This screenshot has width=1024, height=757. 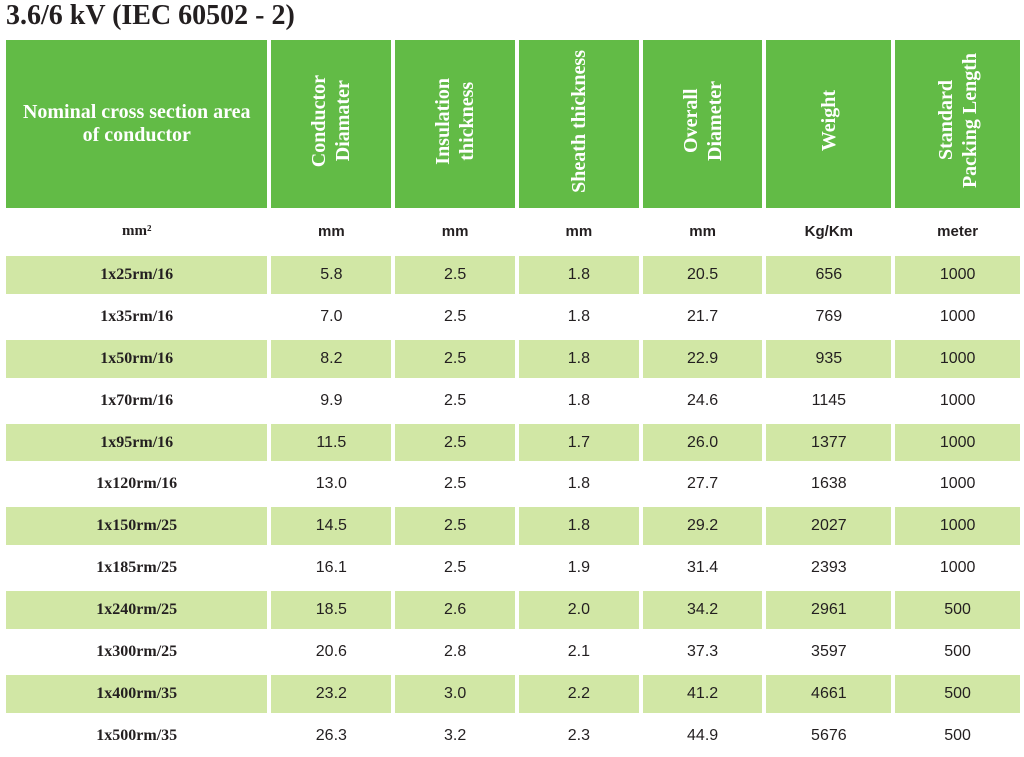 I want to click on cell-overall-diameter: 21.7, so click(x=702, y=316).